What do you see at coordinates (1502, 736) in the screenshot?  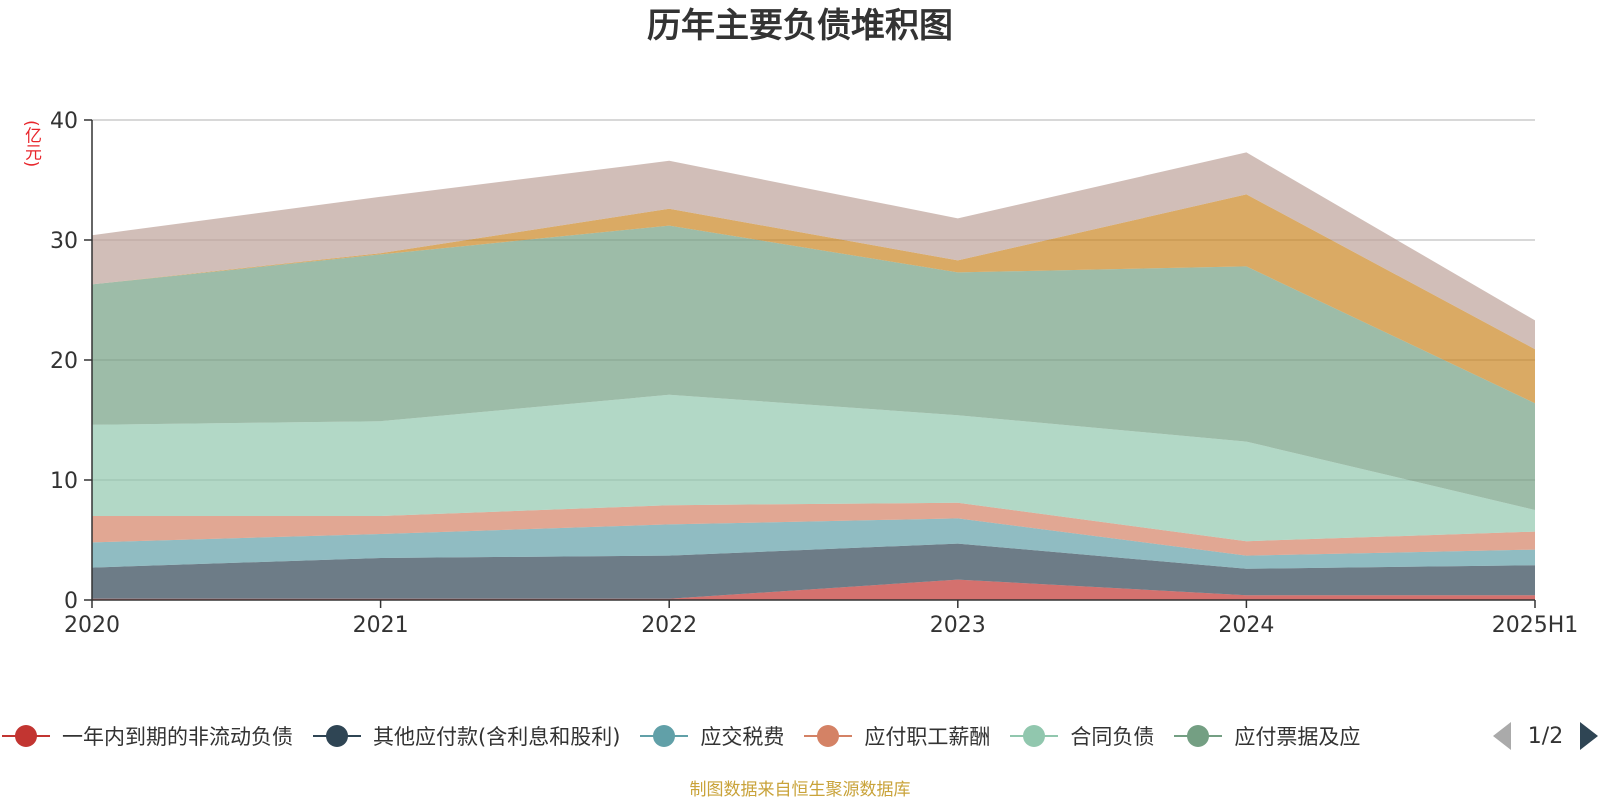 I see `legend-prev-page-icon` at bounding box center [1502, 736].